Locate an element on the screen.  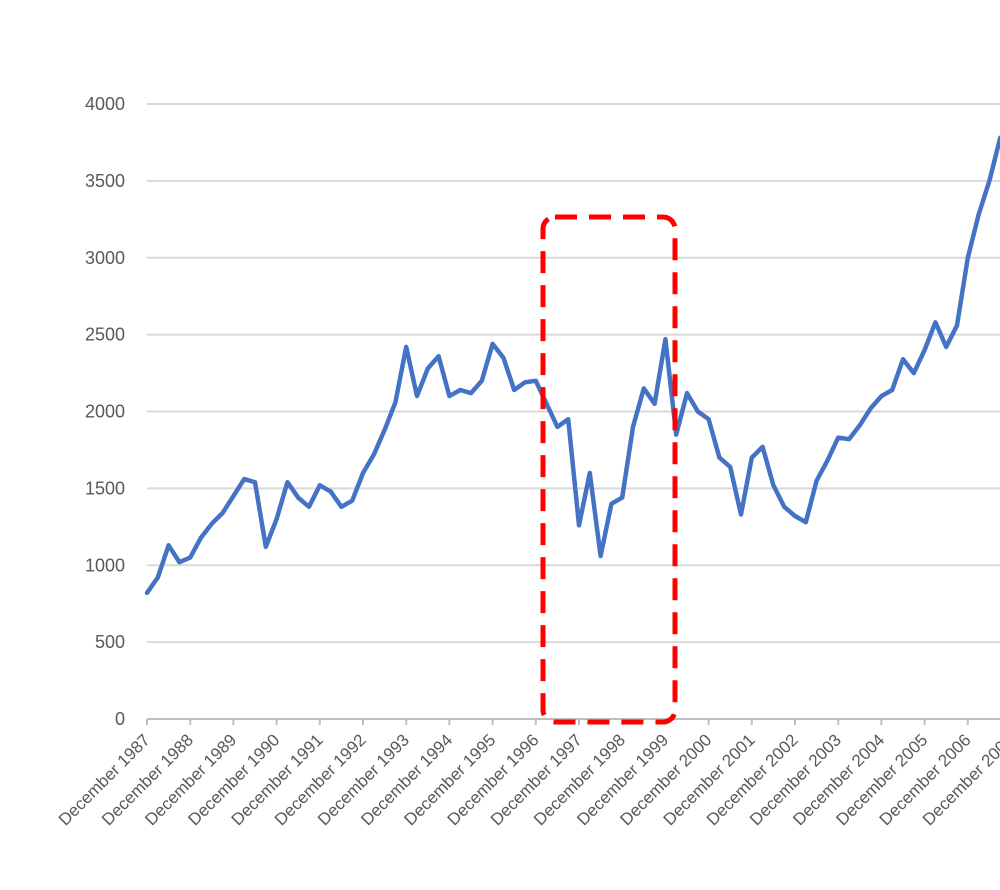
y-tick-label: 0 is located at coordinates (120, 719).